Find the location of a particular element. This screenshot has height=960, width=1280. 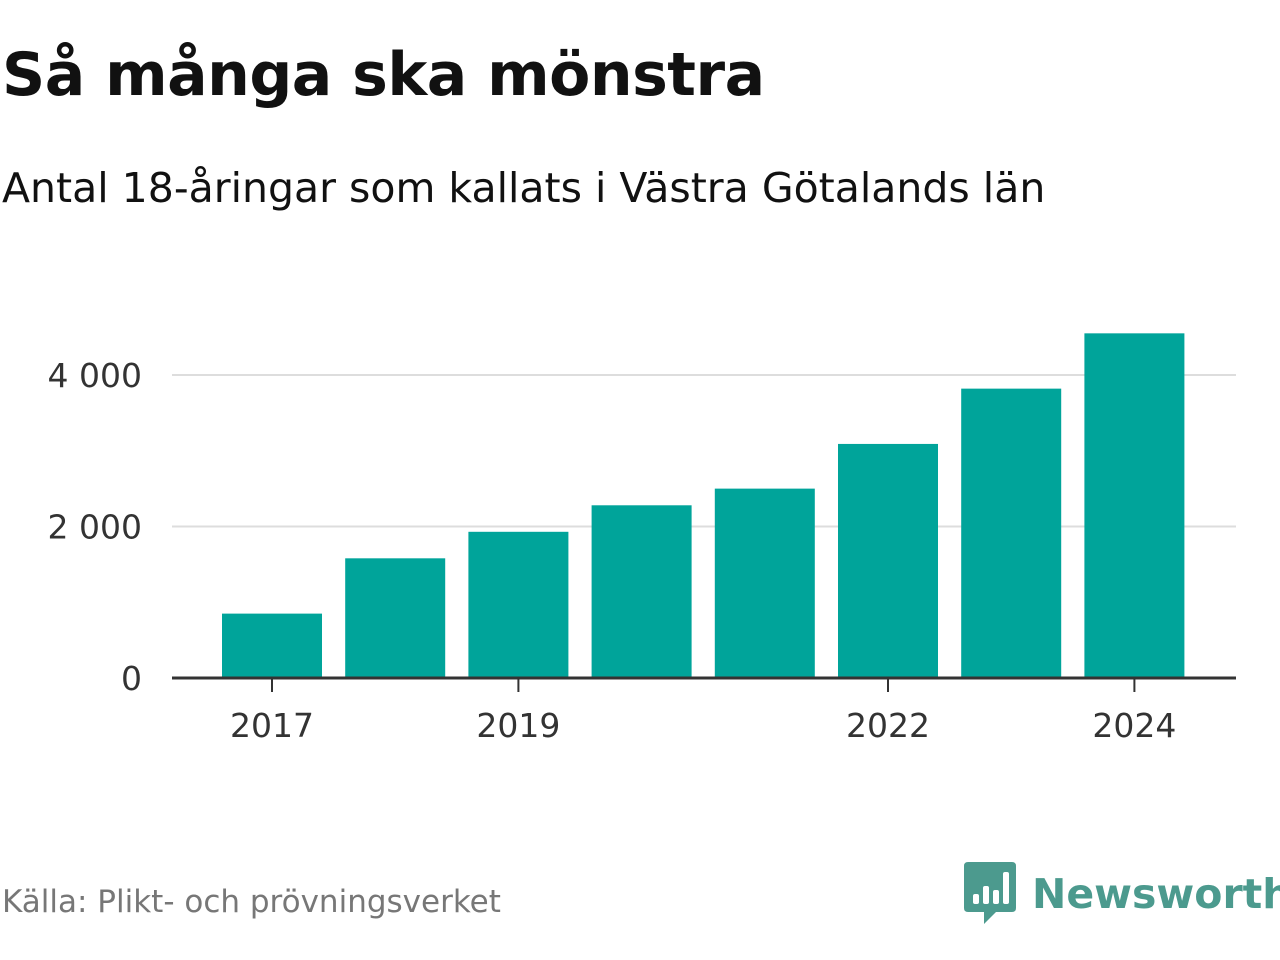

bar-2022 is located at coordinates (888, 560).